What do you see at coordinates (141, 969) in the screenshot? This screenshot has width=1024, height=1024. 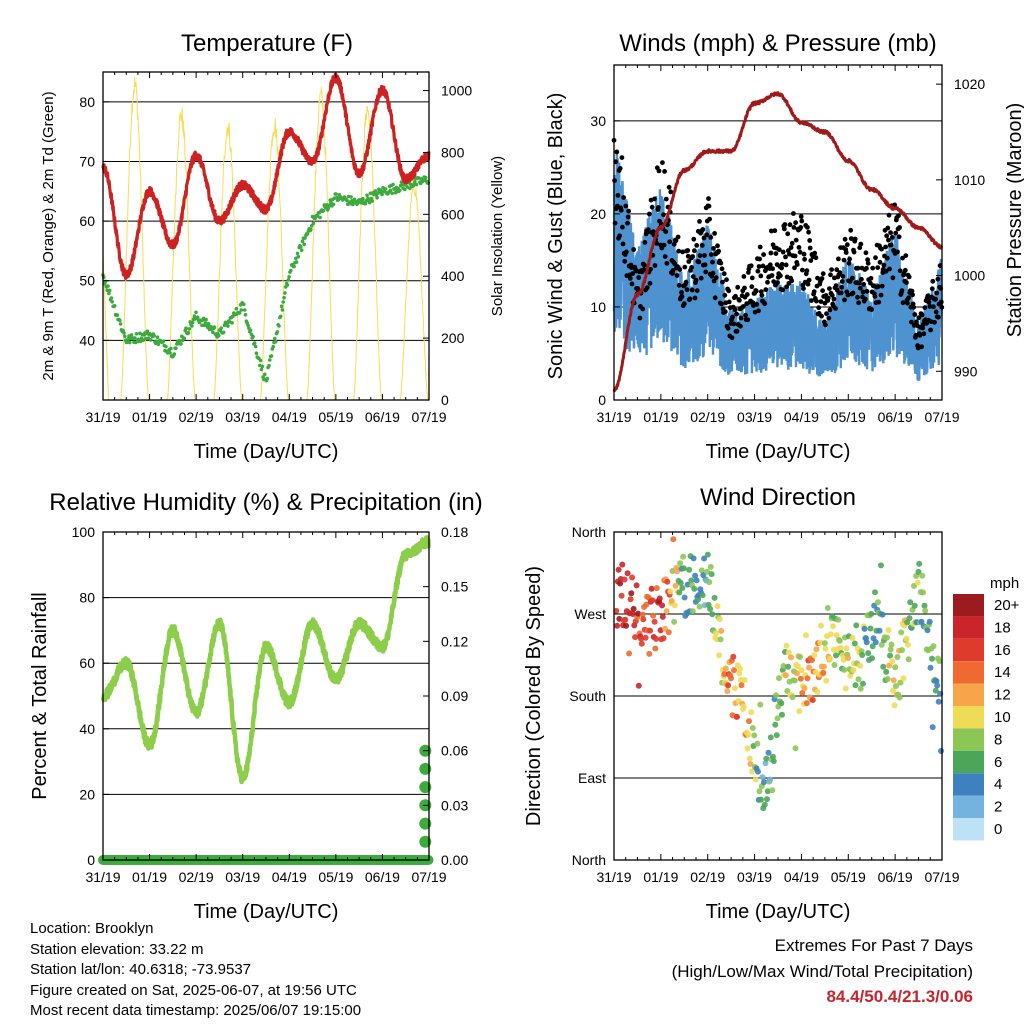 I see `latlon-text: Station lat/lon: 40.6318; -73.9537` at bounding box center [141, 969].